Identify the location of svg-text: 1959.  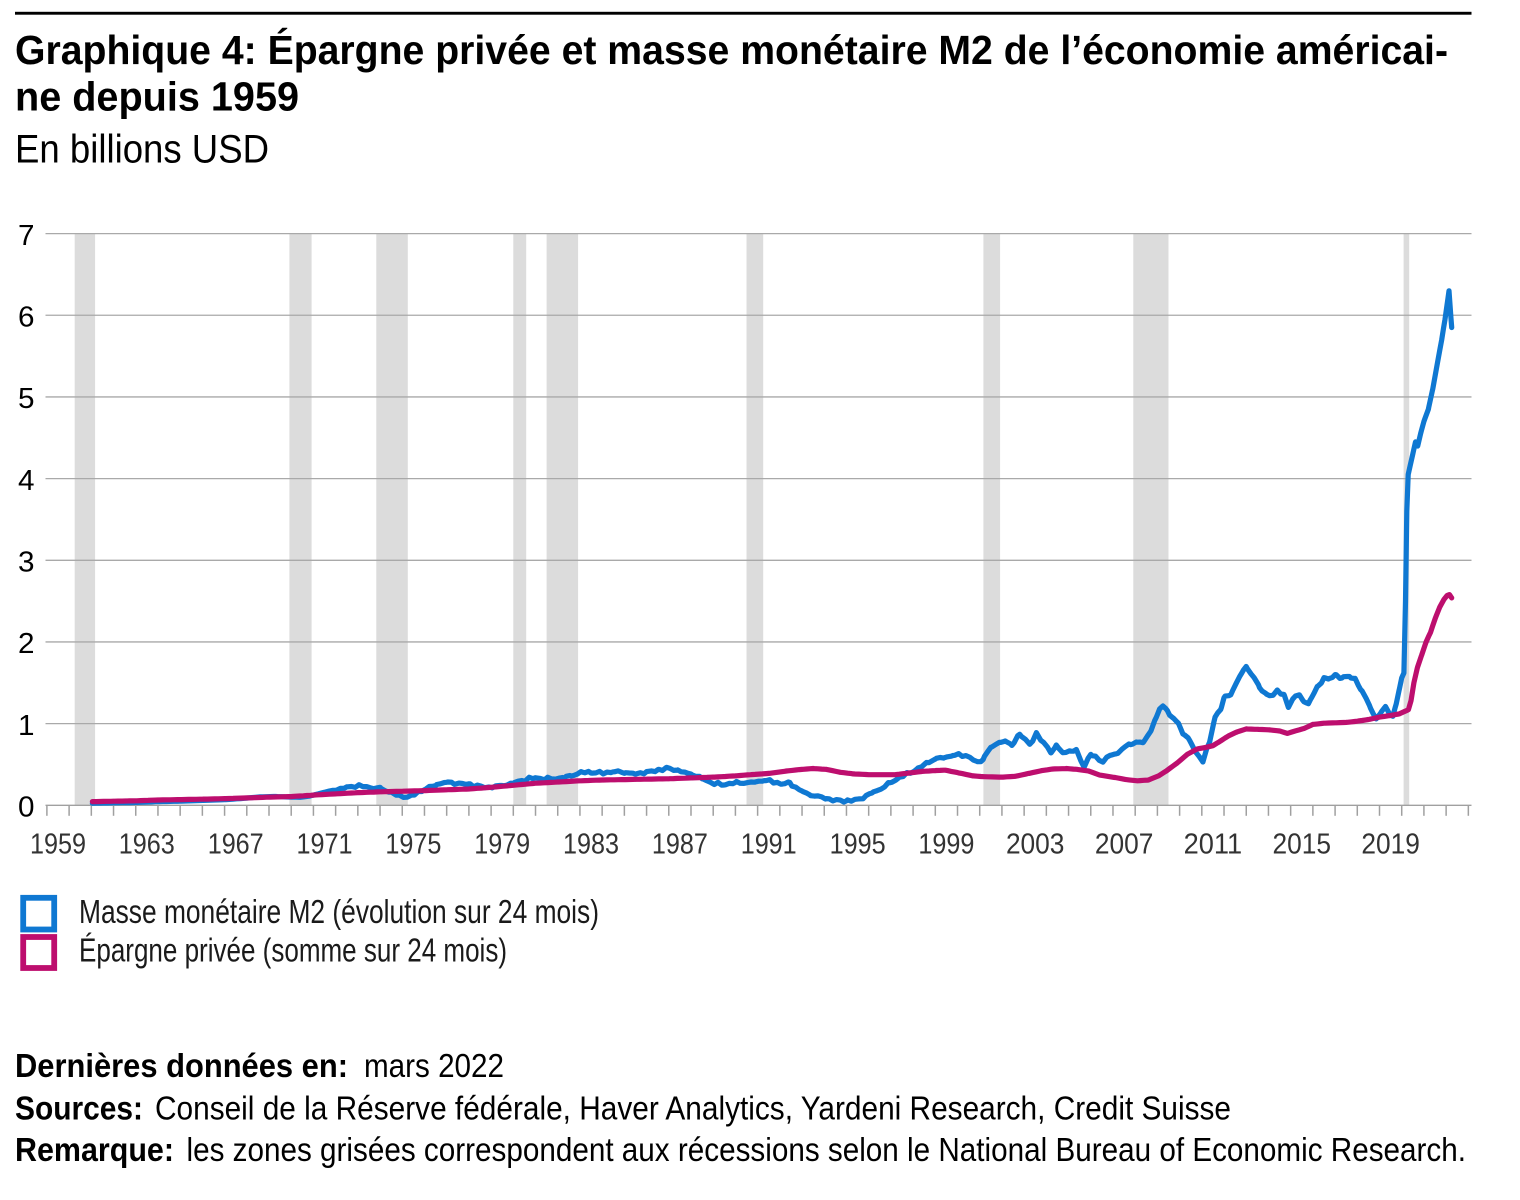
(58, 845).